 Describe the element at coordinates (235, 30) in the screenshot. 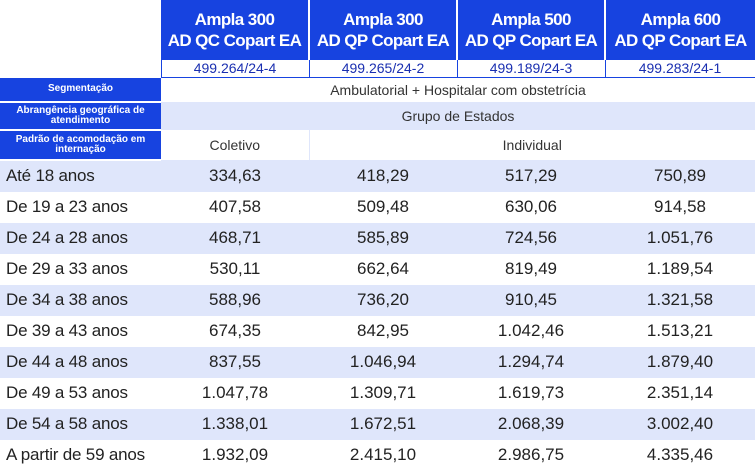

I see `plan-header: Ampla 300 AD QC Copart EA` at that location.